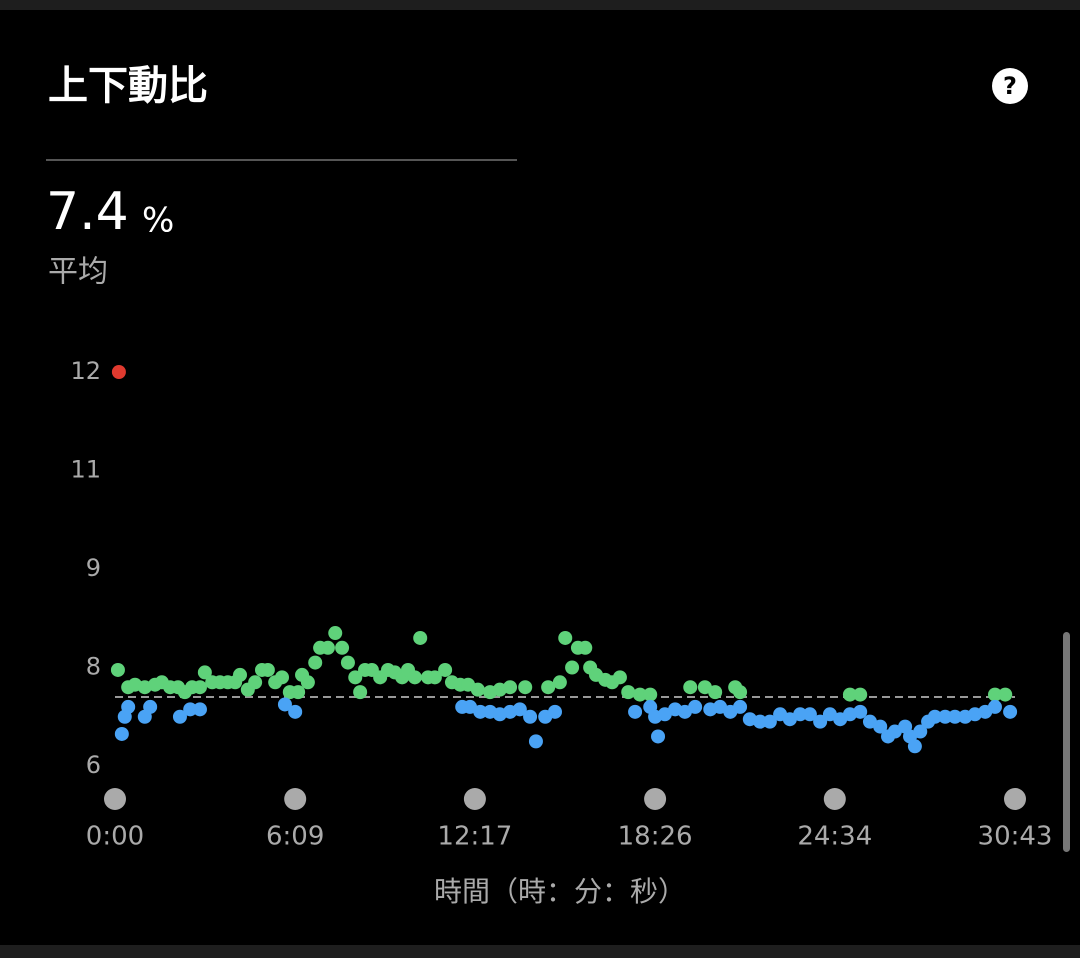 This screenshot has width=1080, height=958. I want to click on x-tick-label: 12:17, so click(474, 837).